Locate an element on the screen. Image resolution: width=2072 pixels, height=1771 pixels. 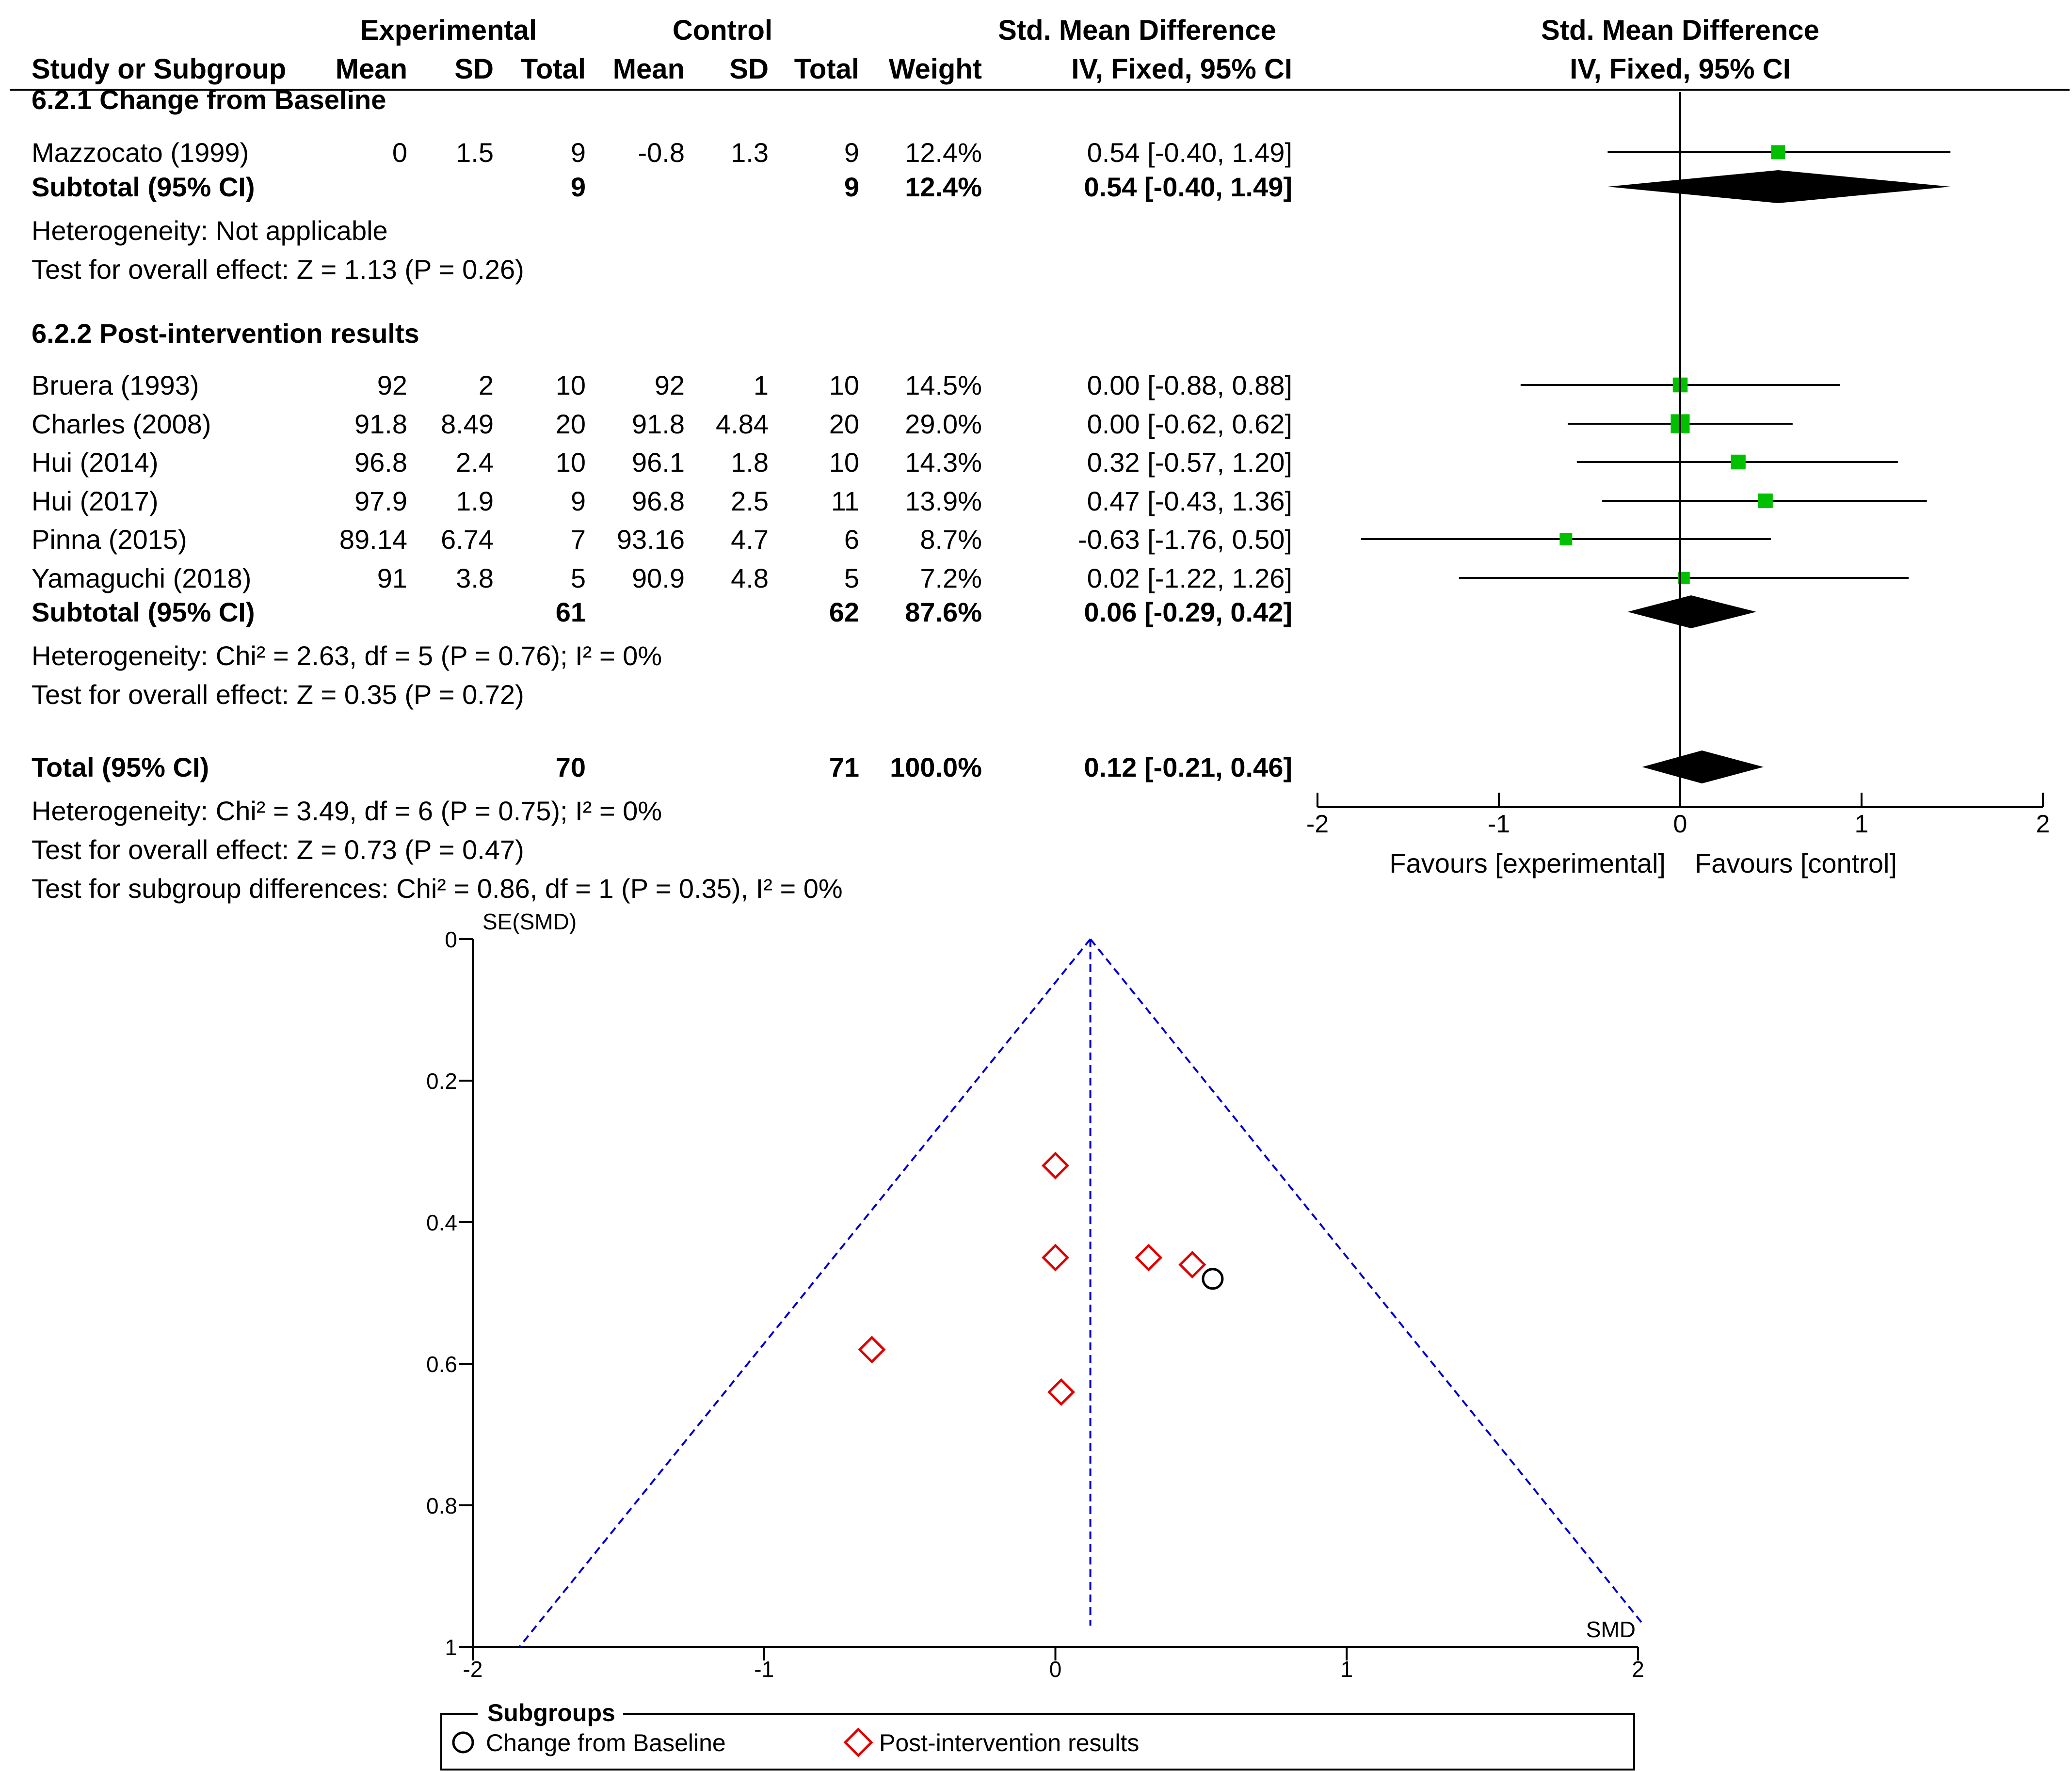
col-total-c: Total is located at coordinates (826, 69).